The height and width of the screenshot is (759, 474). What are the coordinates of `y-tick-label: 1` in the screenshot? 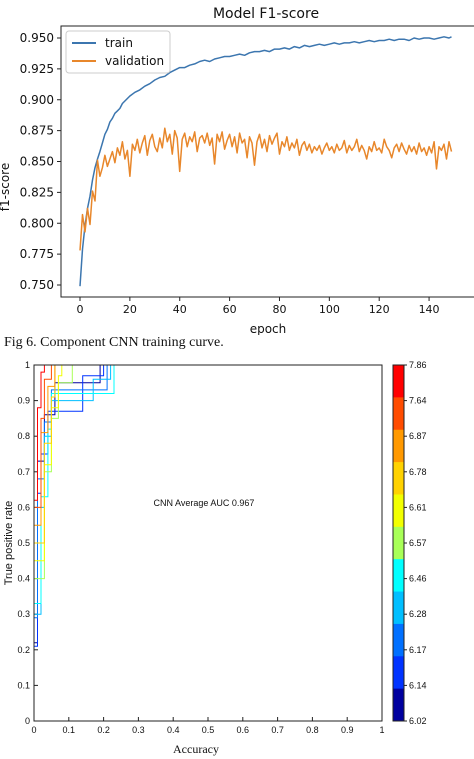 It's located at (27, 365).